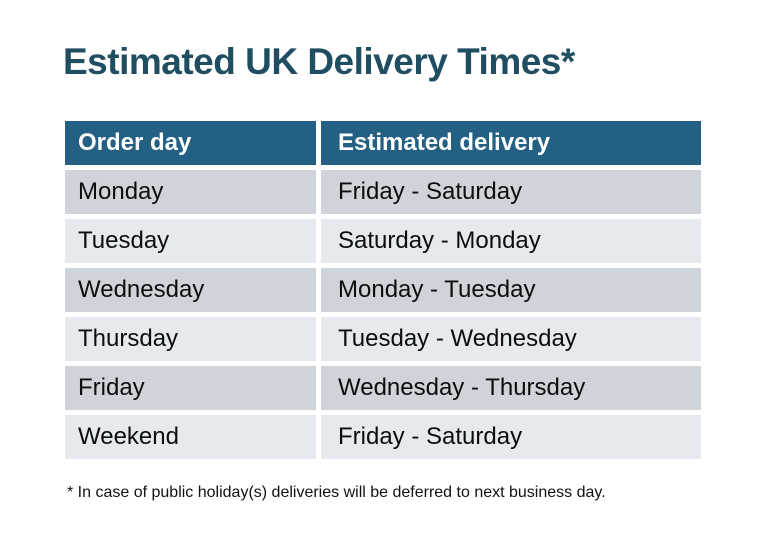  I want to click on estimated-delivery-cell: Monday - Tuesday, so click(511, 290).